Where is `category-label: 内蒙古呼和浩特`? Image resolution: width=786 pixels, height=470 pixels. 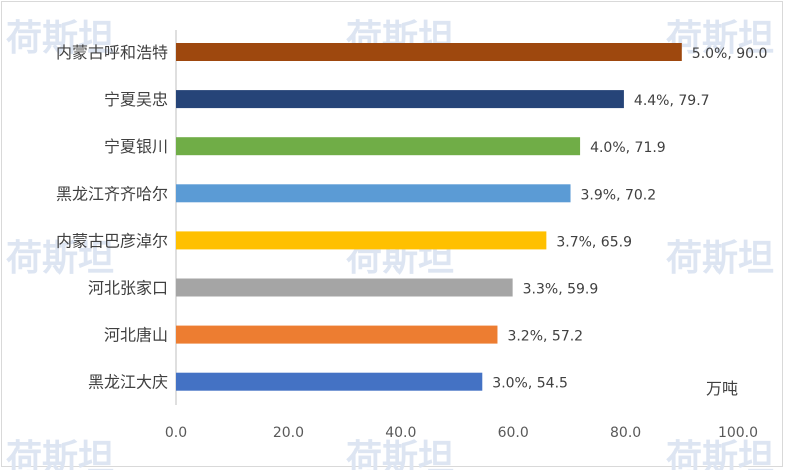 category-label: 内蒙古呼和浩特 is located at coordinates (112, 52).